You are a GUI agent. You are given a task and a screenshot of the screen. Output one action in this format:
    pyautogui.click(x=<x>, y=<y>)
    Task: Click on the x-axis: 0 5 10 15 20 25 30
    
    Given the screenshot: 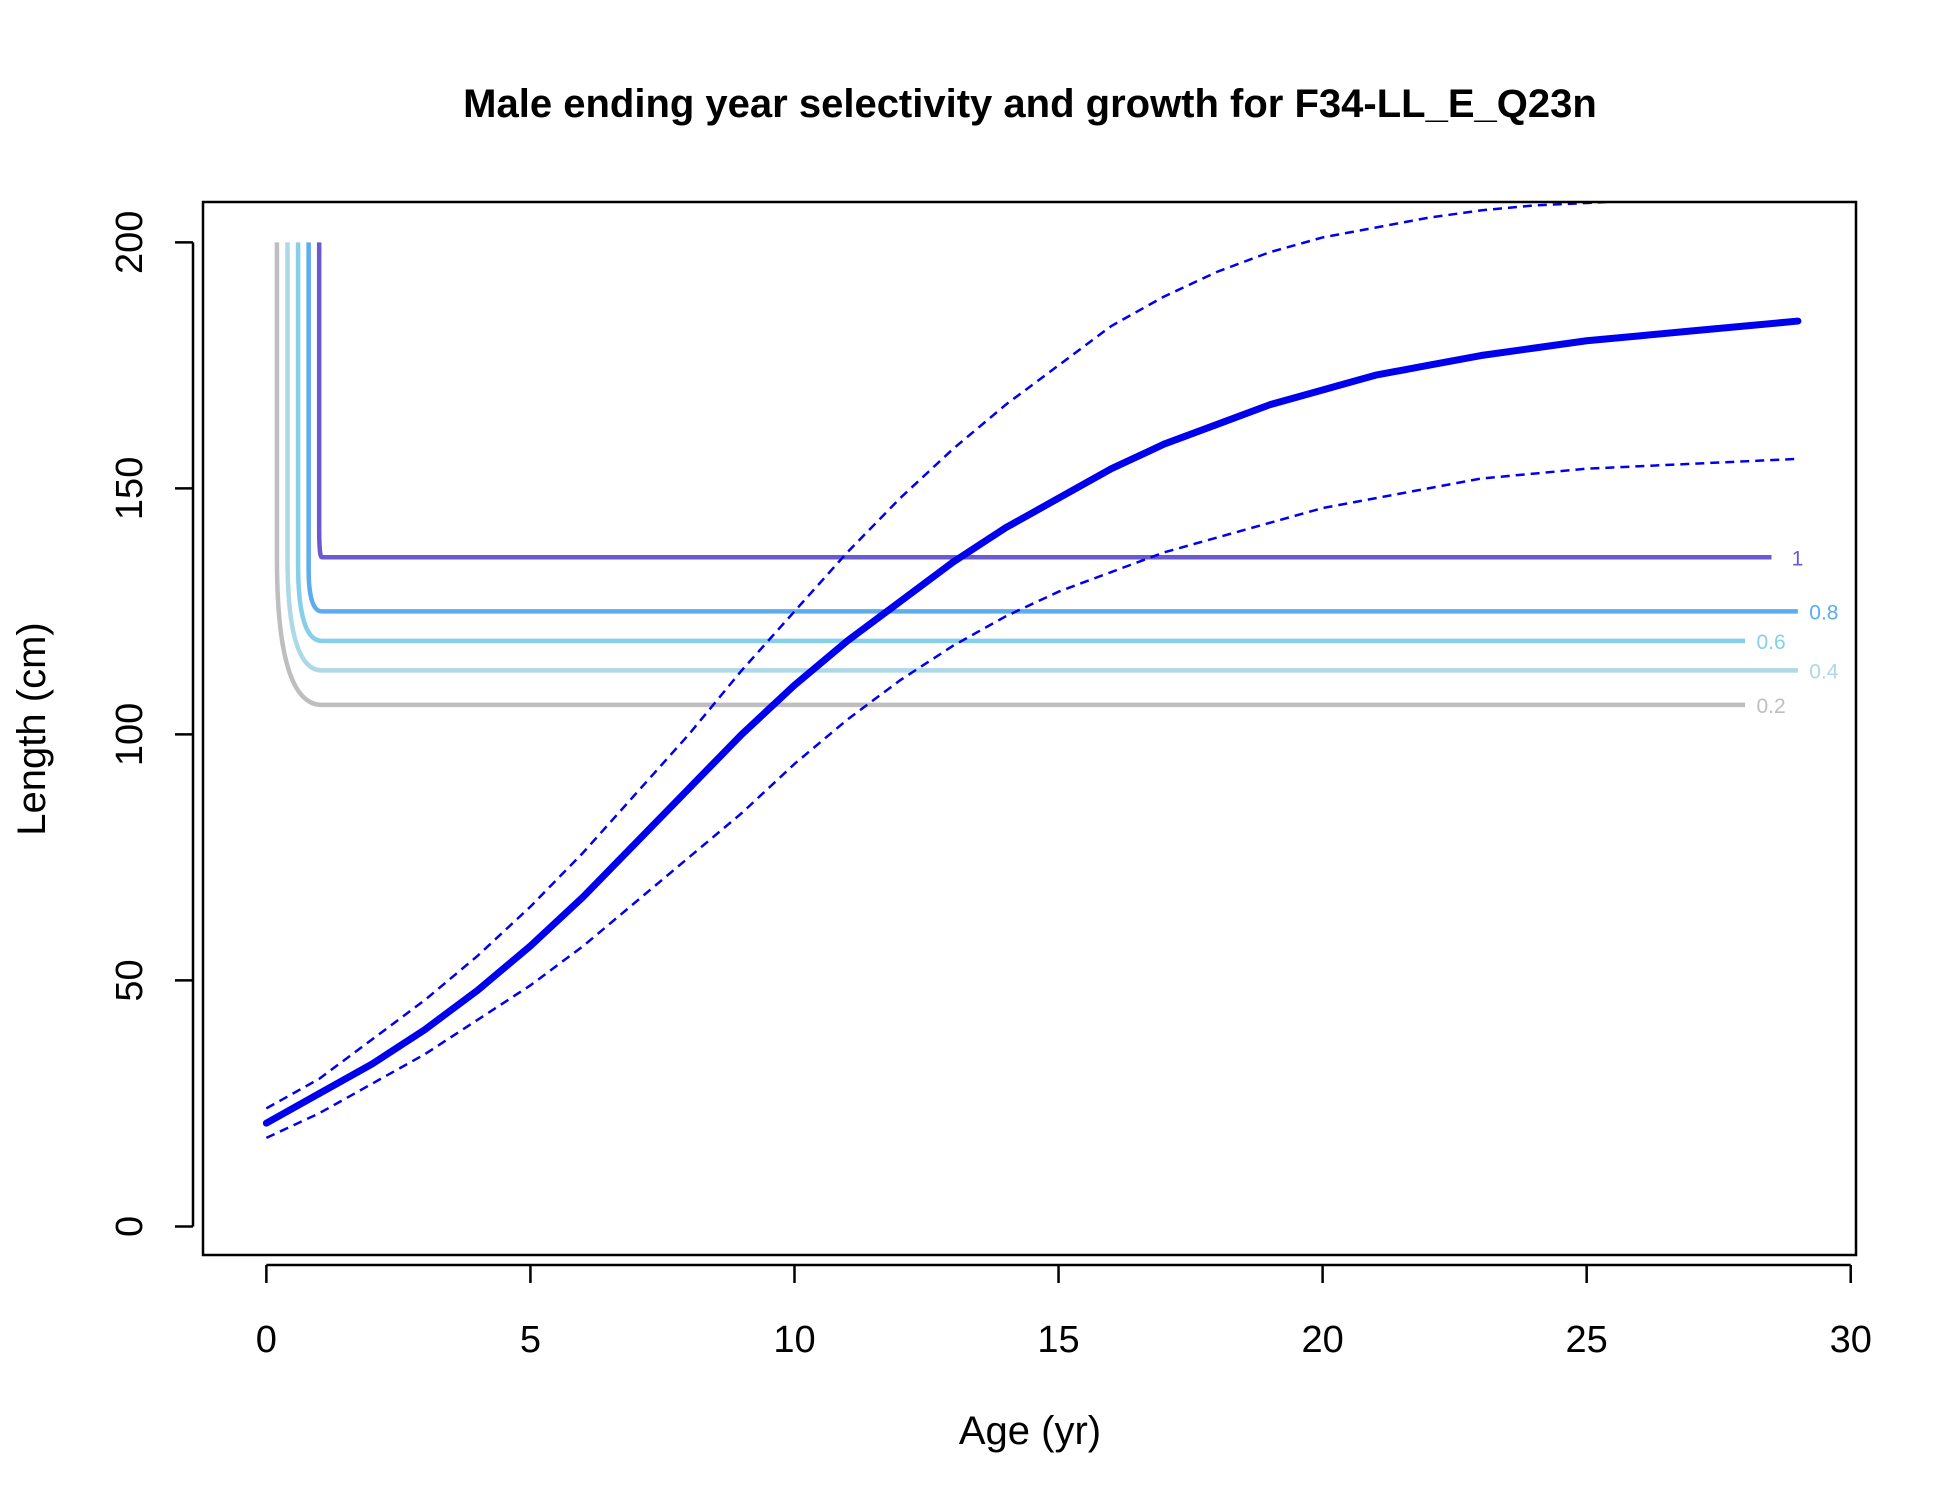 What is the action you would take?
    pyautogui.click(x=1064, y=1312)
    